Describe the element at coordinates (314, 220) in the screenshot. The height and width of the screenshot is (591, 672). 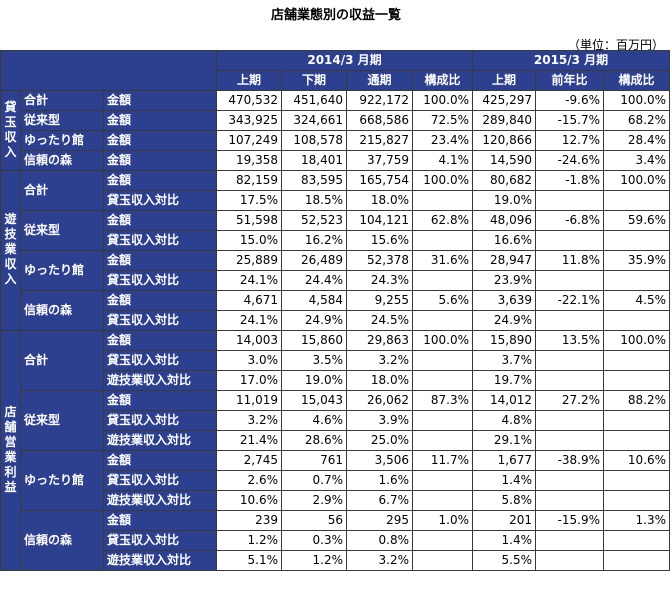
I see `table-cell: 52,523` at that location.